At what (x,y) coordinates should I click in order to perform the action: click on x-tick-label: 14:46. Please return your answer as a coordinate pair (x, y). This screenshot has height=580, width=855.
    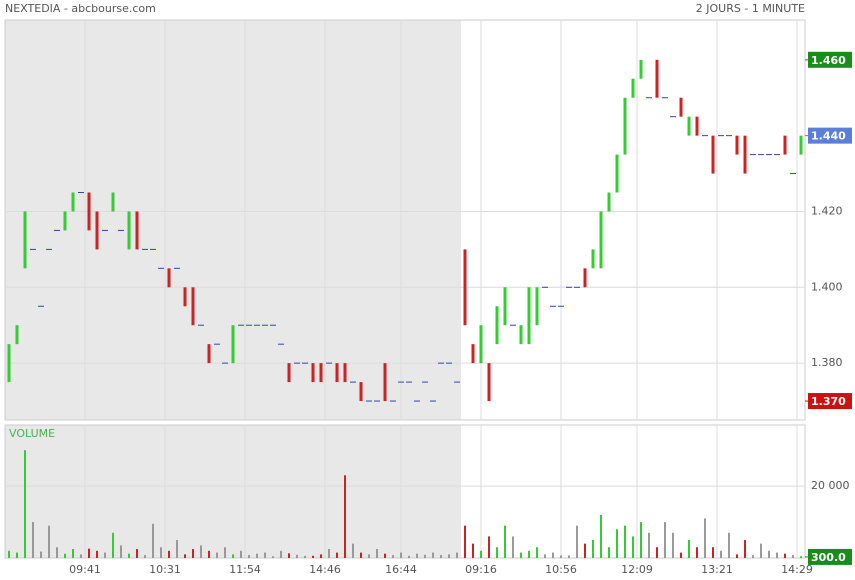
    Looking at the image, I should click on (325, 569).